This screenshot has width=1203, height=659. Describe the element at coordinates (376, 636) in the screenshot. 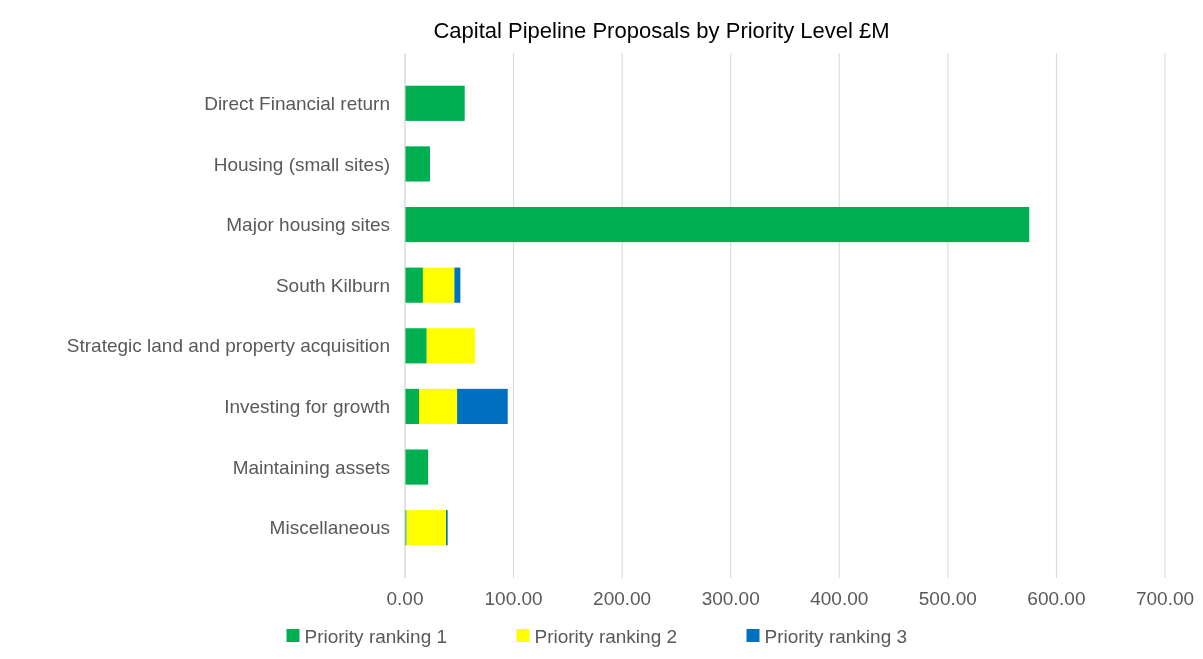

I see `legend-label: Priority ranking 1` at that location.